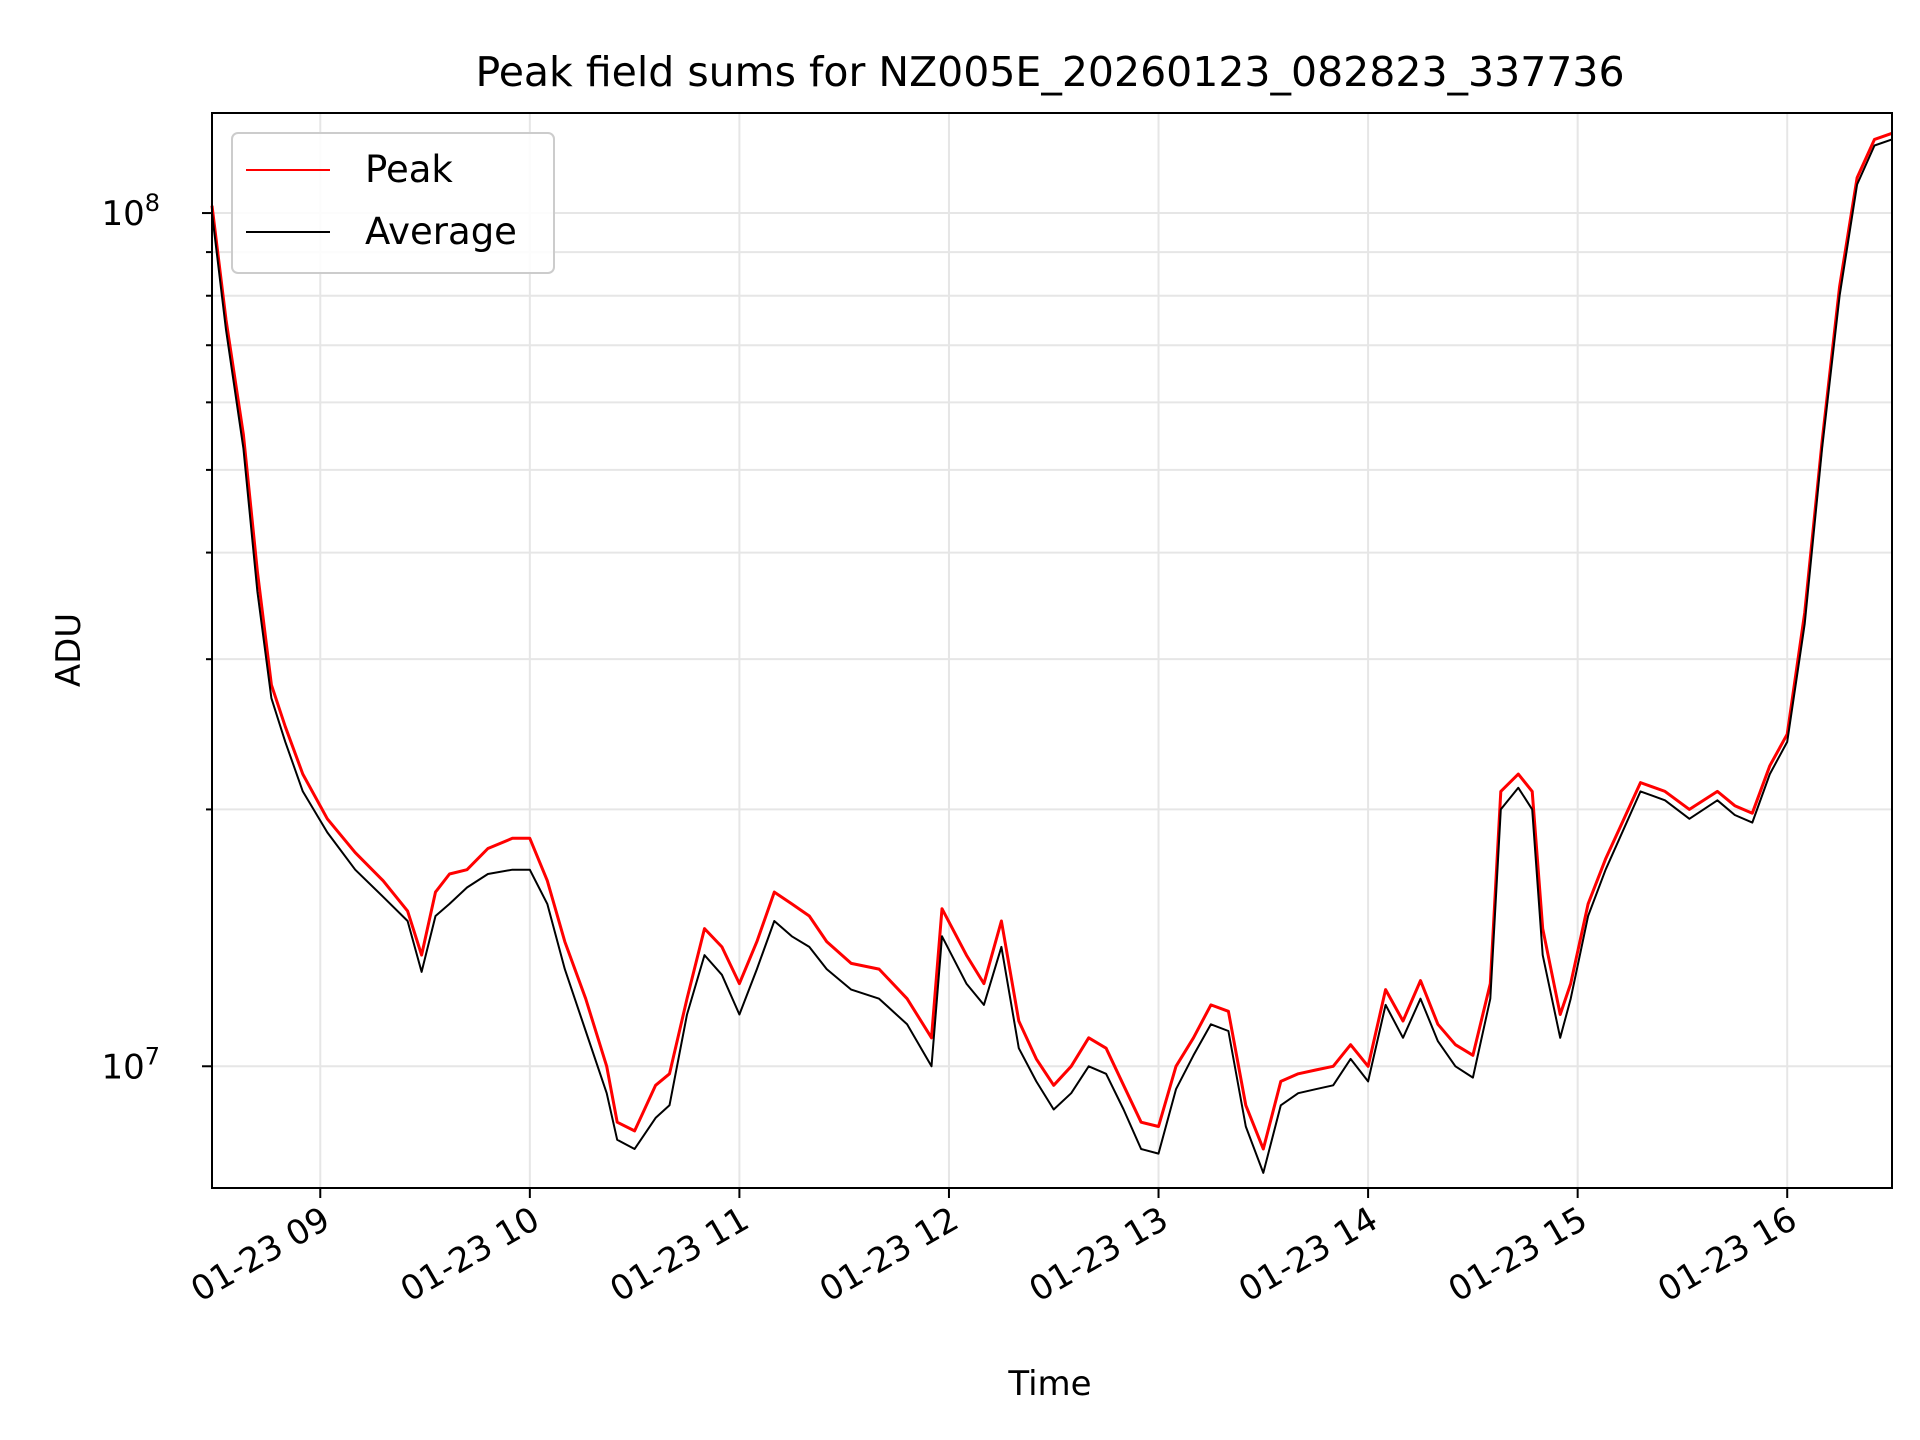 The width and height of the screenshot is (1920, 1440). Describe the element at coordinates (69, 650) in the screenshot. I see `y-axis-label: ADU` at that location.